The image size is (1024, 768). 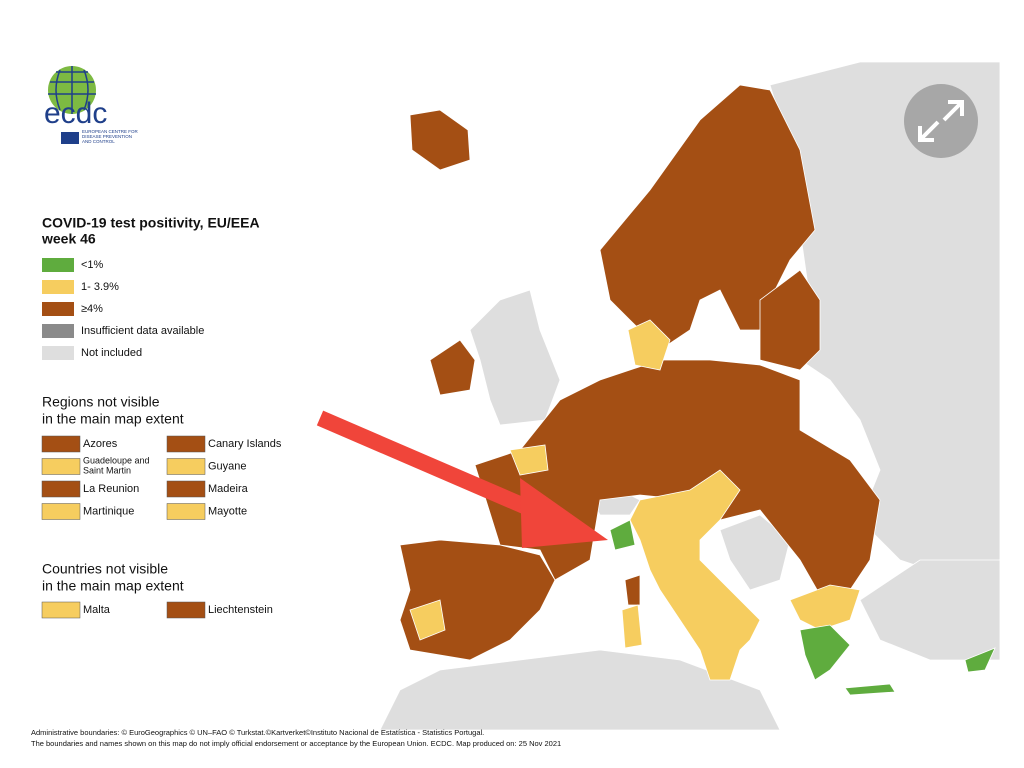 What do you see at coordinates (113, 419) in the screenshot?
I see `regions-heading: in the main map extent` at bounding box center [113, 419].